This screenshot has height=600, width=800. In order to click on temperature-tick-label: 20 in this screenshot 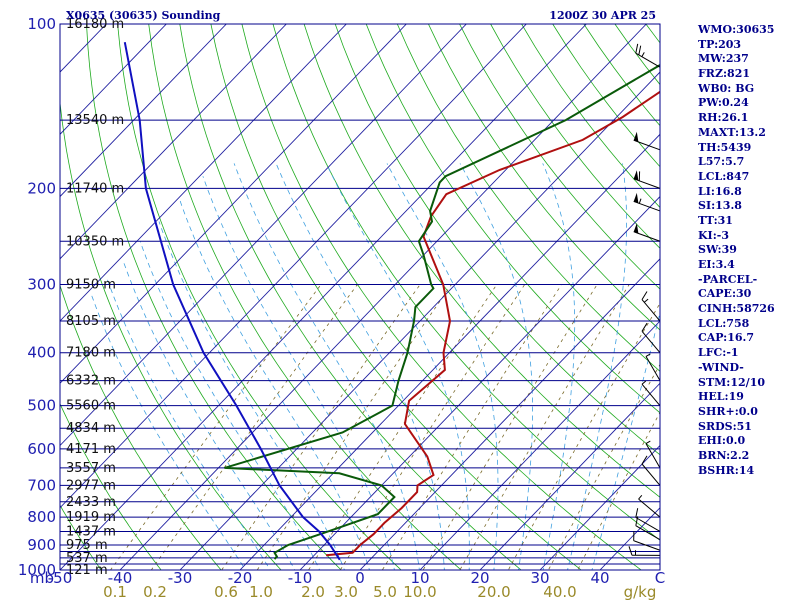, I will do `click(479, 578)`.